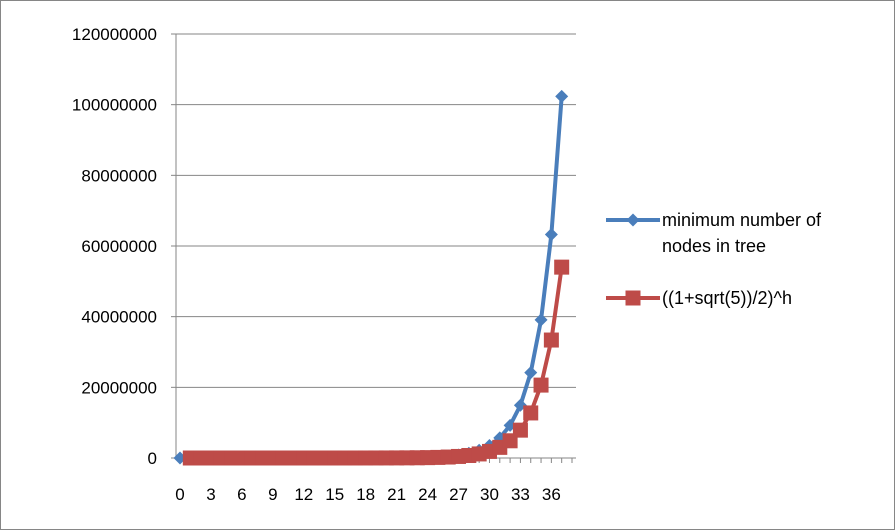 The width and height of the screenshot is (895, 530). I want to click on x-tick-label: 18, so click(365, 494).